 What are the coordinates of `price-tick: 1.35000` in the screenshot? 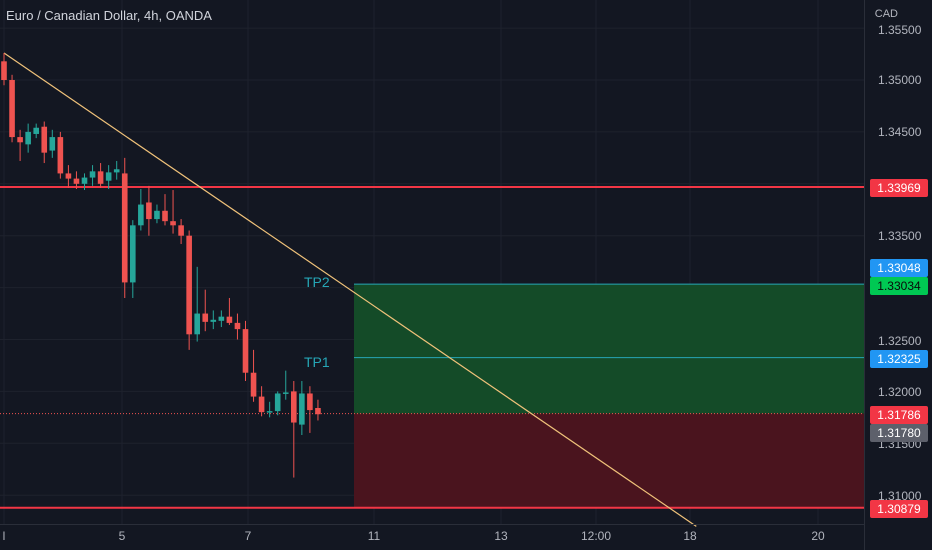 It's located at (900, 80).